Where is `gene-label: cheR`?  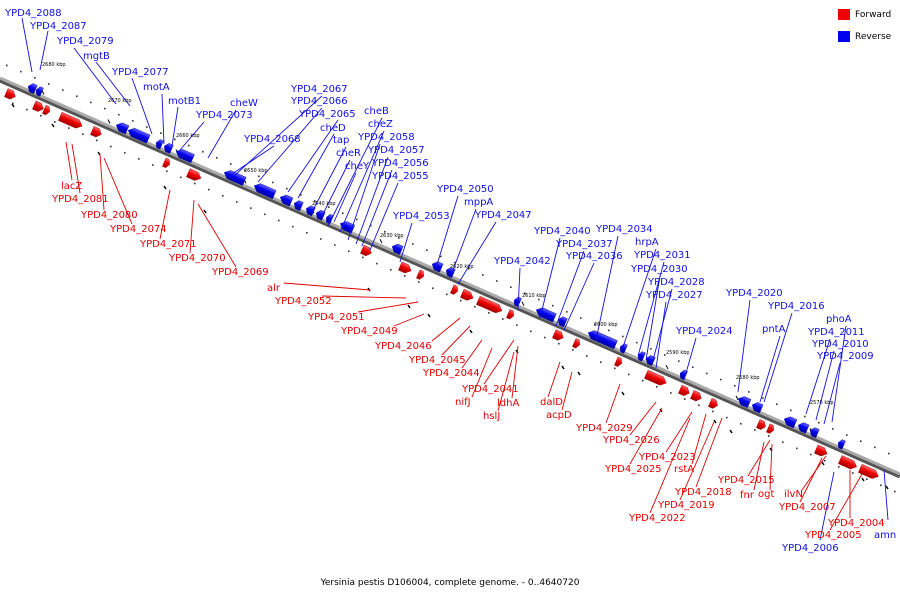 gene-label: cheR is located at coordinates (348, 153).